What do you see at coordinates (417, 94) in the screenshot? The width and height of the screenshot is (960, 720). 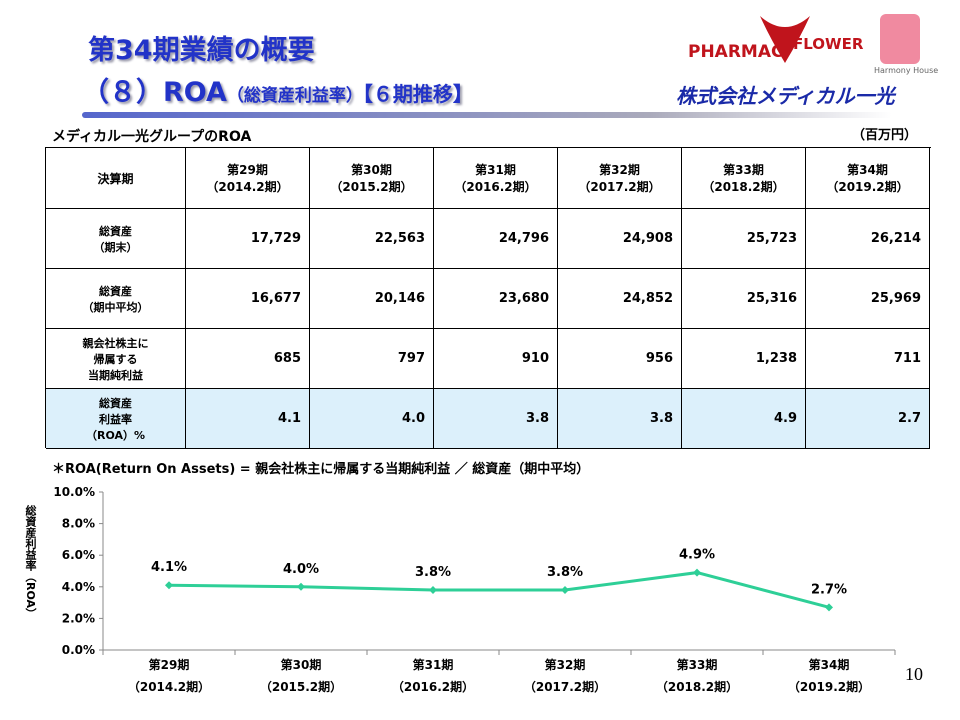 I see `title-period: 【６期推移】` at bounding box center [417, 94].